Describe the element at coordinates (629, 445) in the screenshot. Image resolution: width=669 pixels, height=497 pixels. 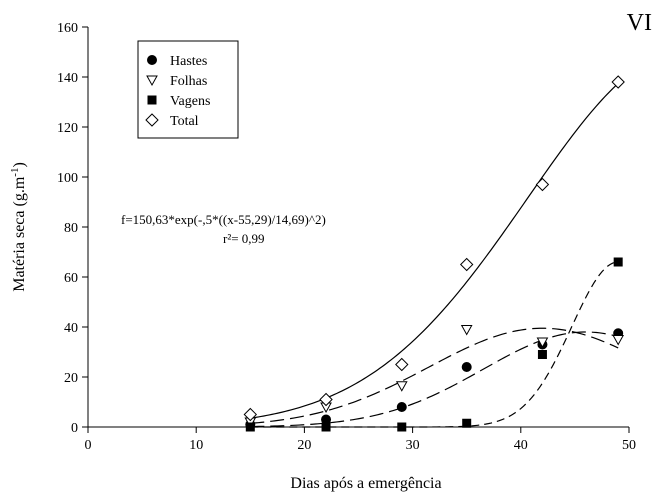
I see `x-tick-label: 50` at that location.